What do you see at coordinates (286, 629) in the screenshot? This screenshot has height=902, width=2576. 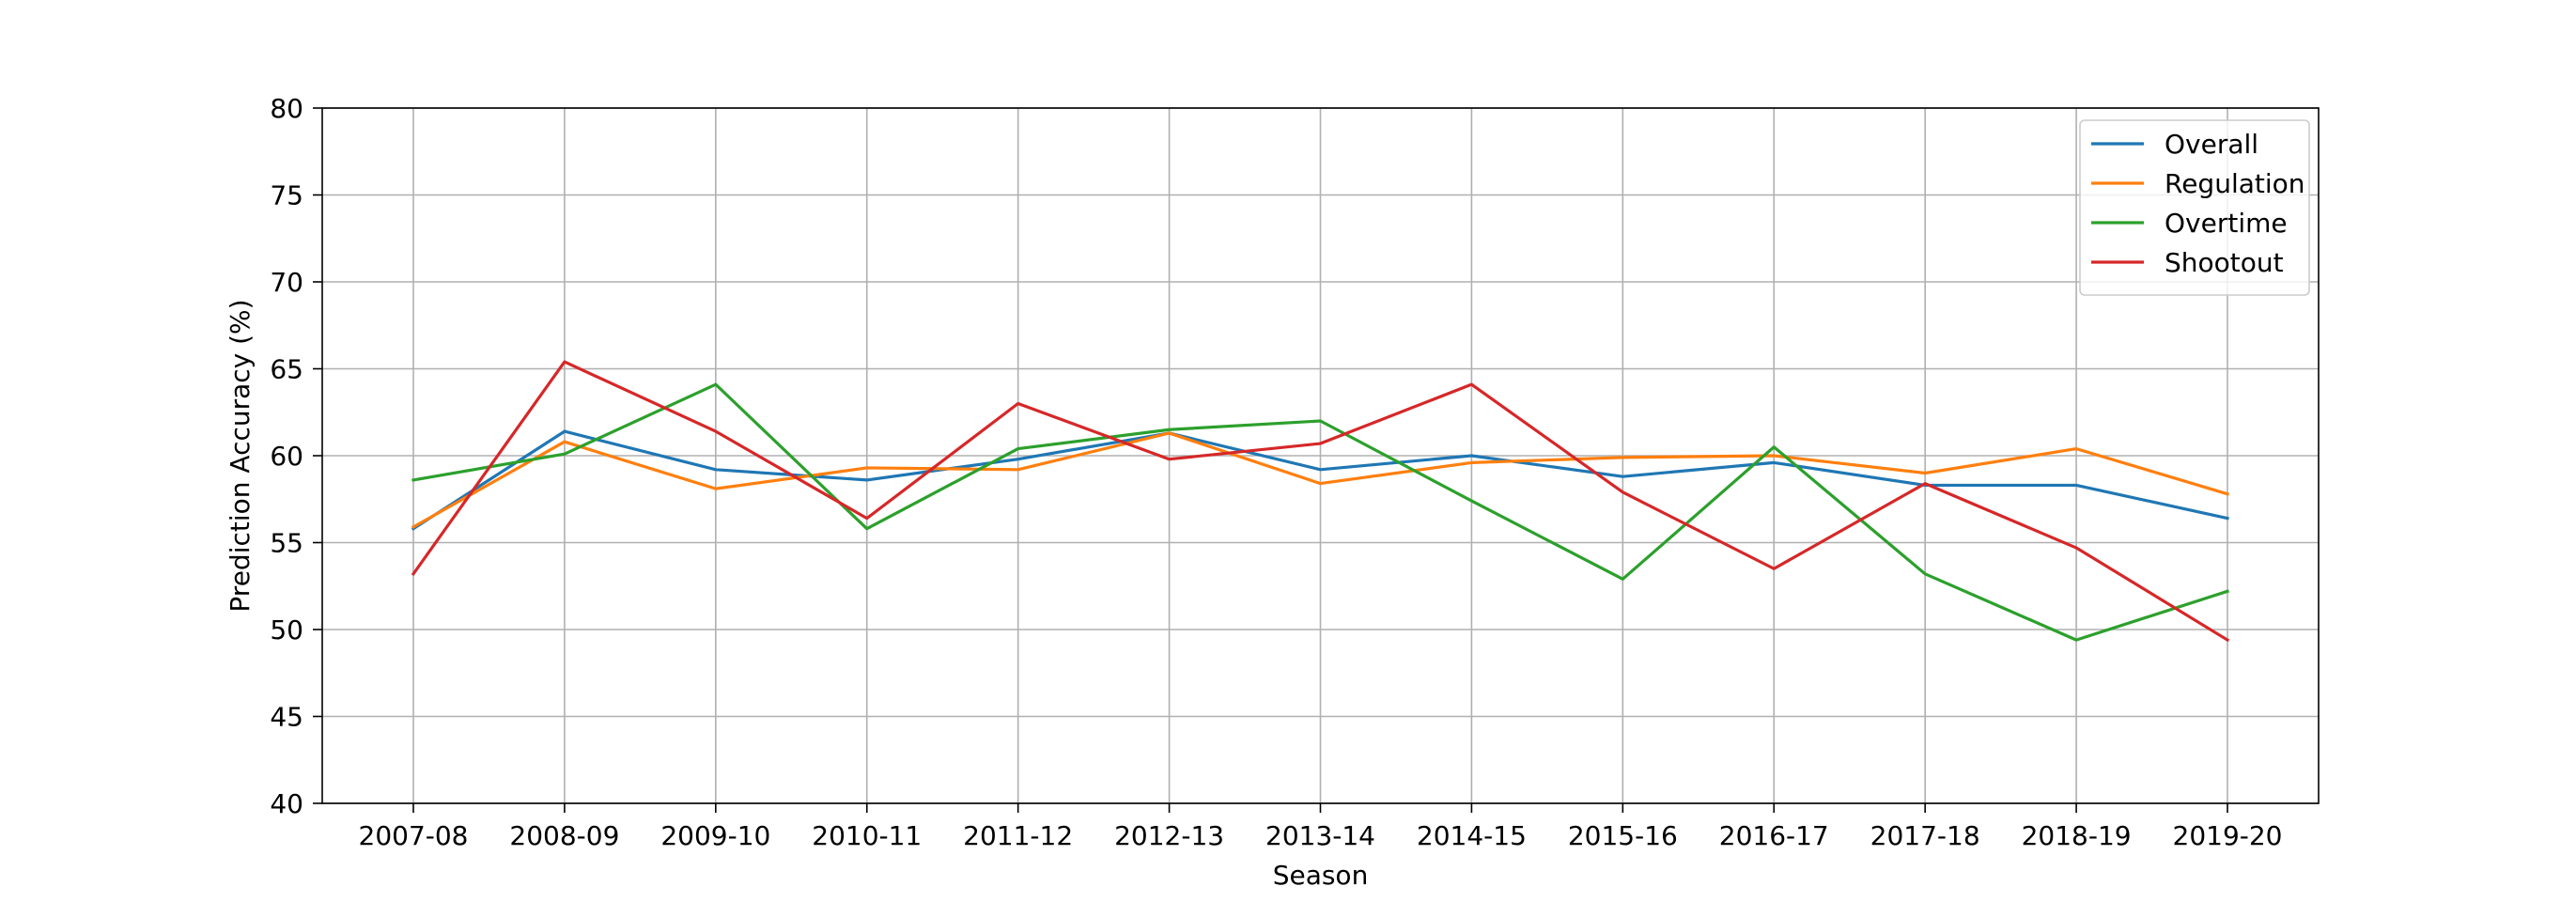 I see `y-tick-label: 50` at bounding box center [286, 629].